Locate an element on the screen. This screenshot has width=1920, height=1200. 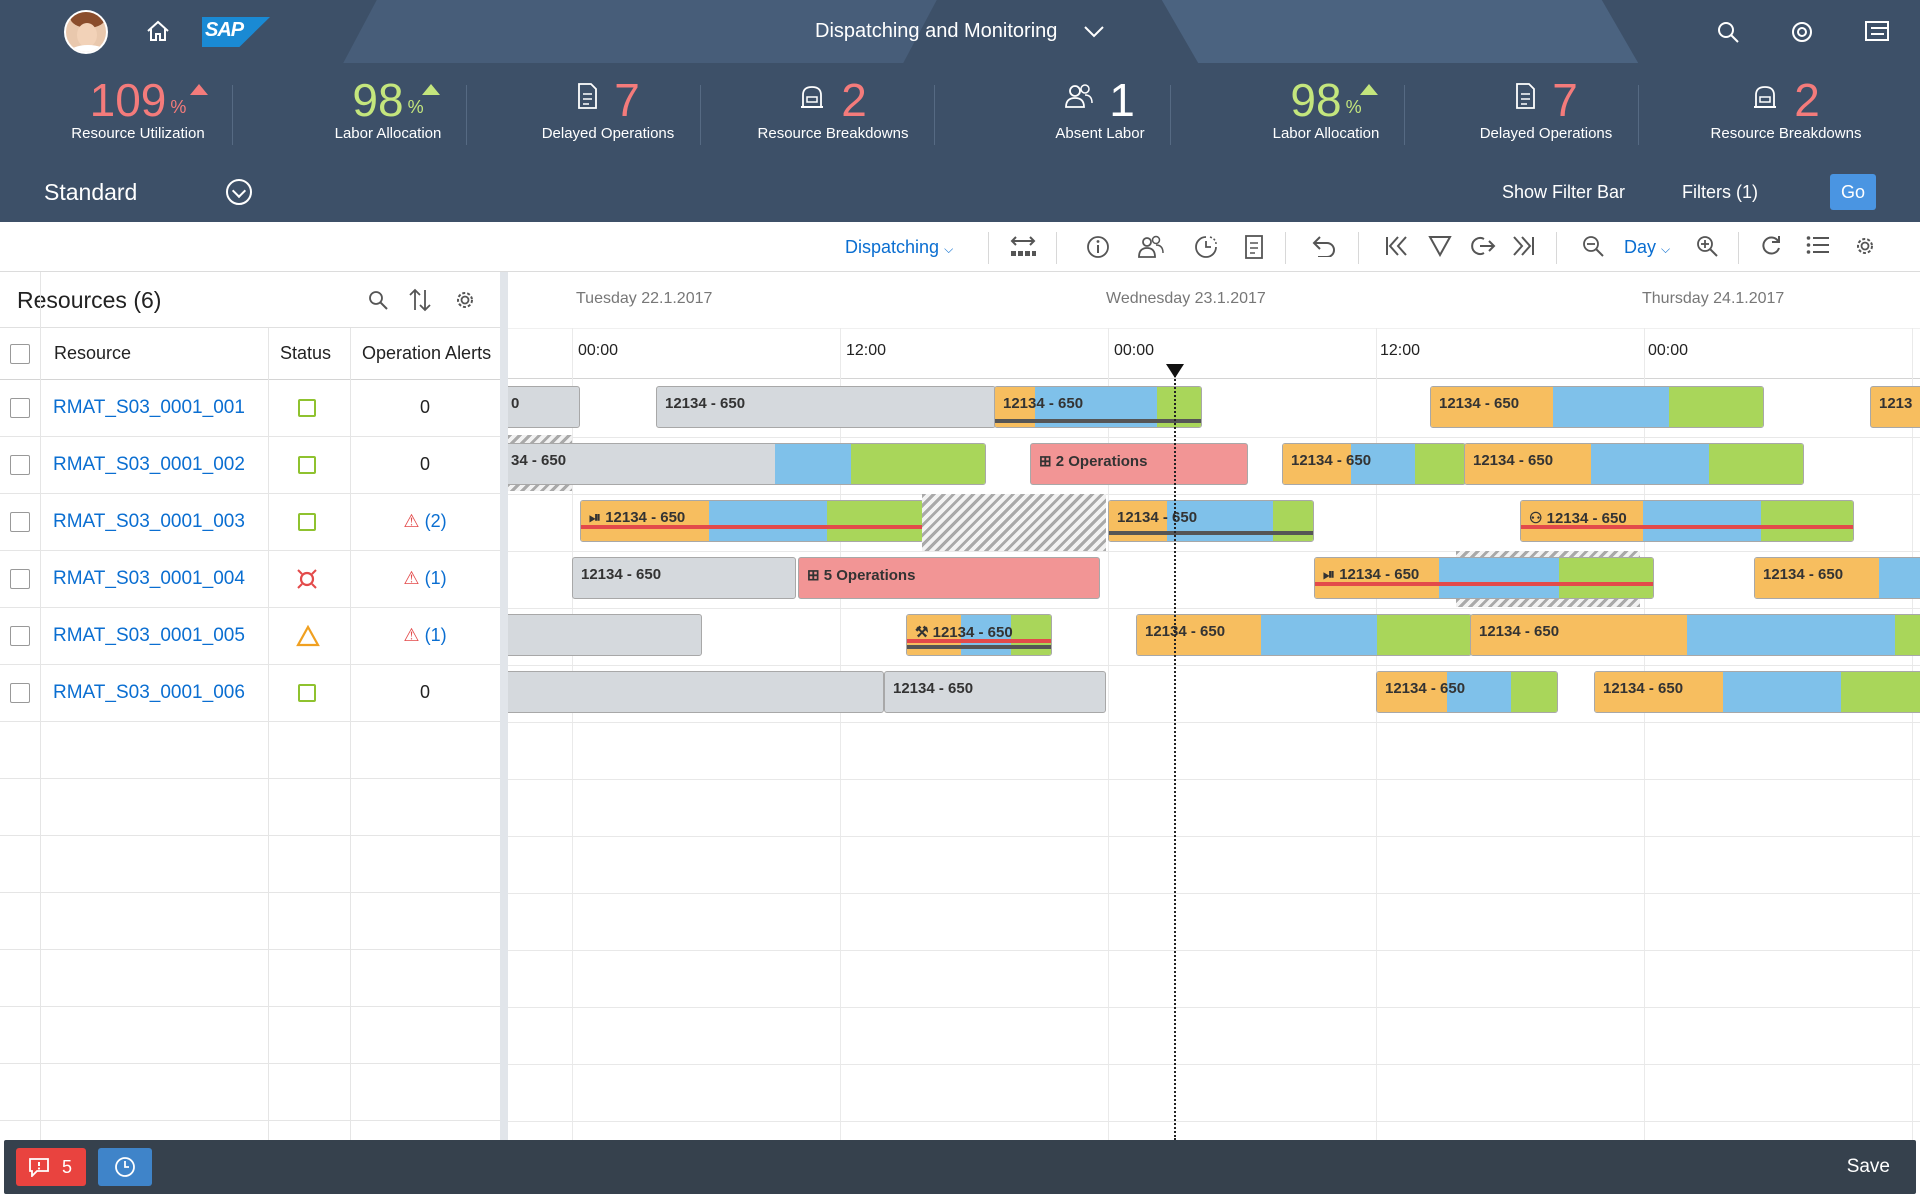
operation-alert-count: (2) is located at coordinates (435, 521).